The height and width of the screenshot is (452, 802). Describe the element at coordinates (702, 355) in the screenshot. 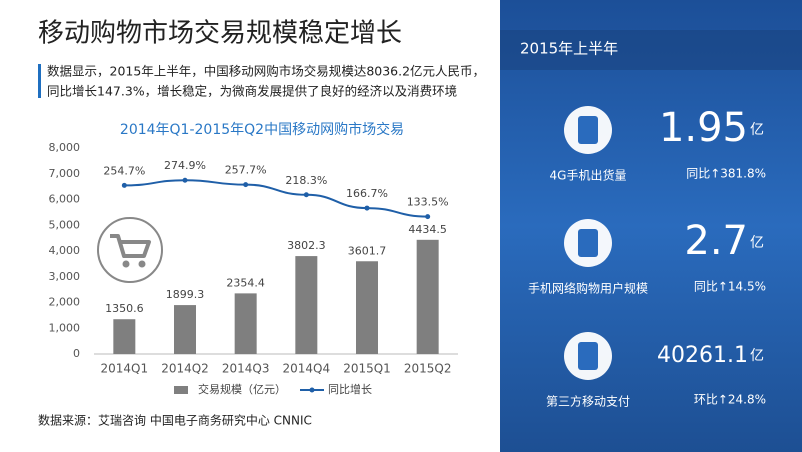

I see `item-value-number: 40261.1` at that location.